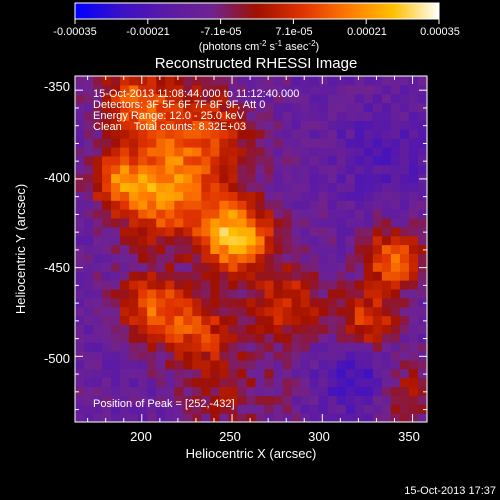 This screenshot has height=500, width=500. I want to click on y-tick-label: -500, so click(57, 358).